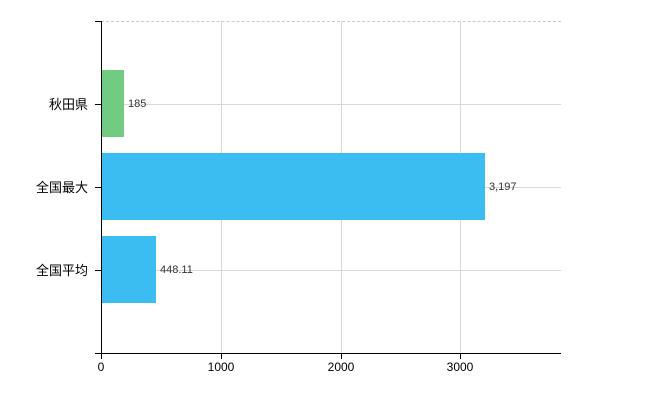  What do you see at coordinates (101, 367) in the screenshot?
I see `x-tick-label: 0` at bounding box center [101, 367].